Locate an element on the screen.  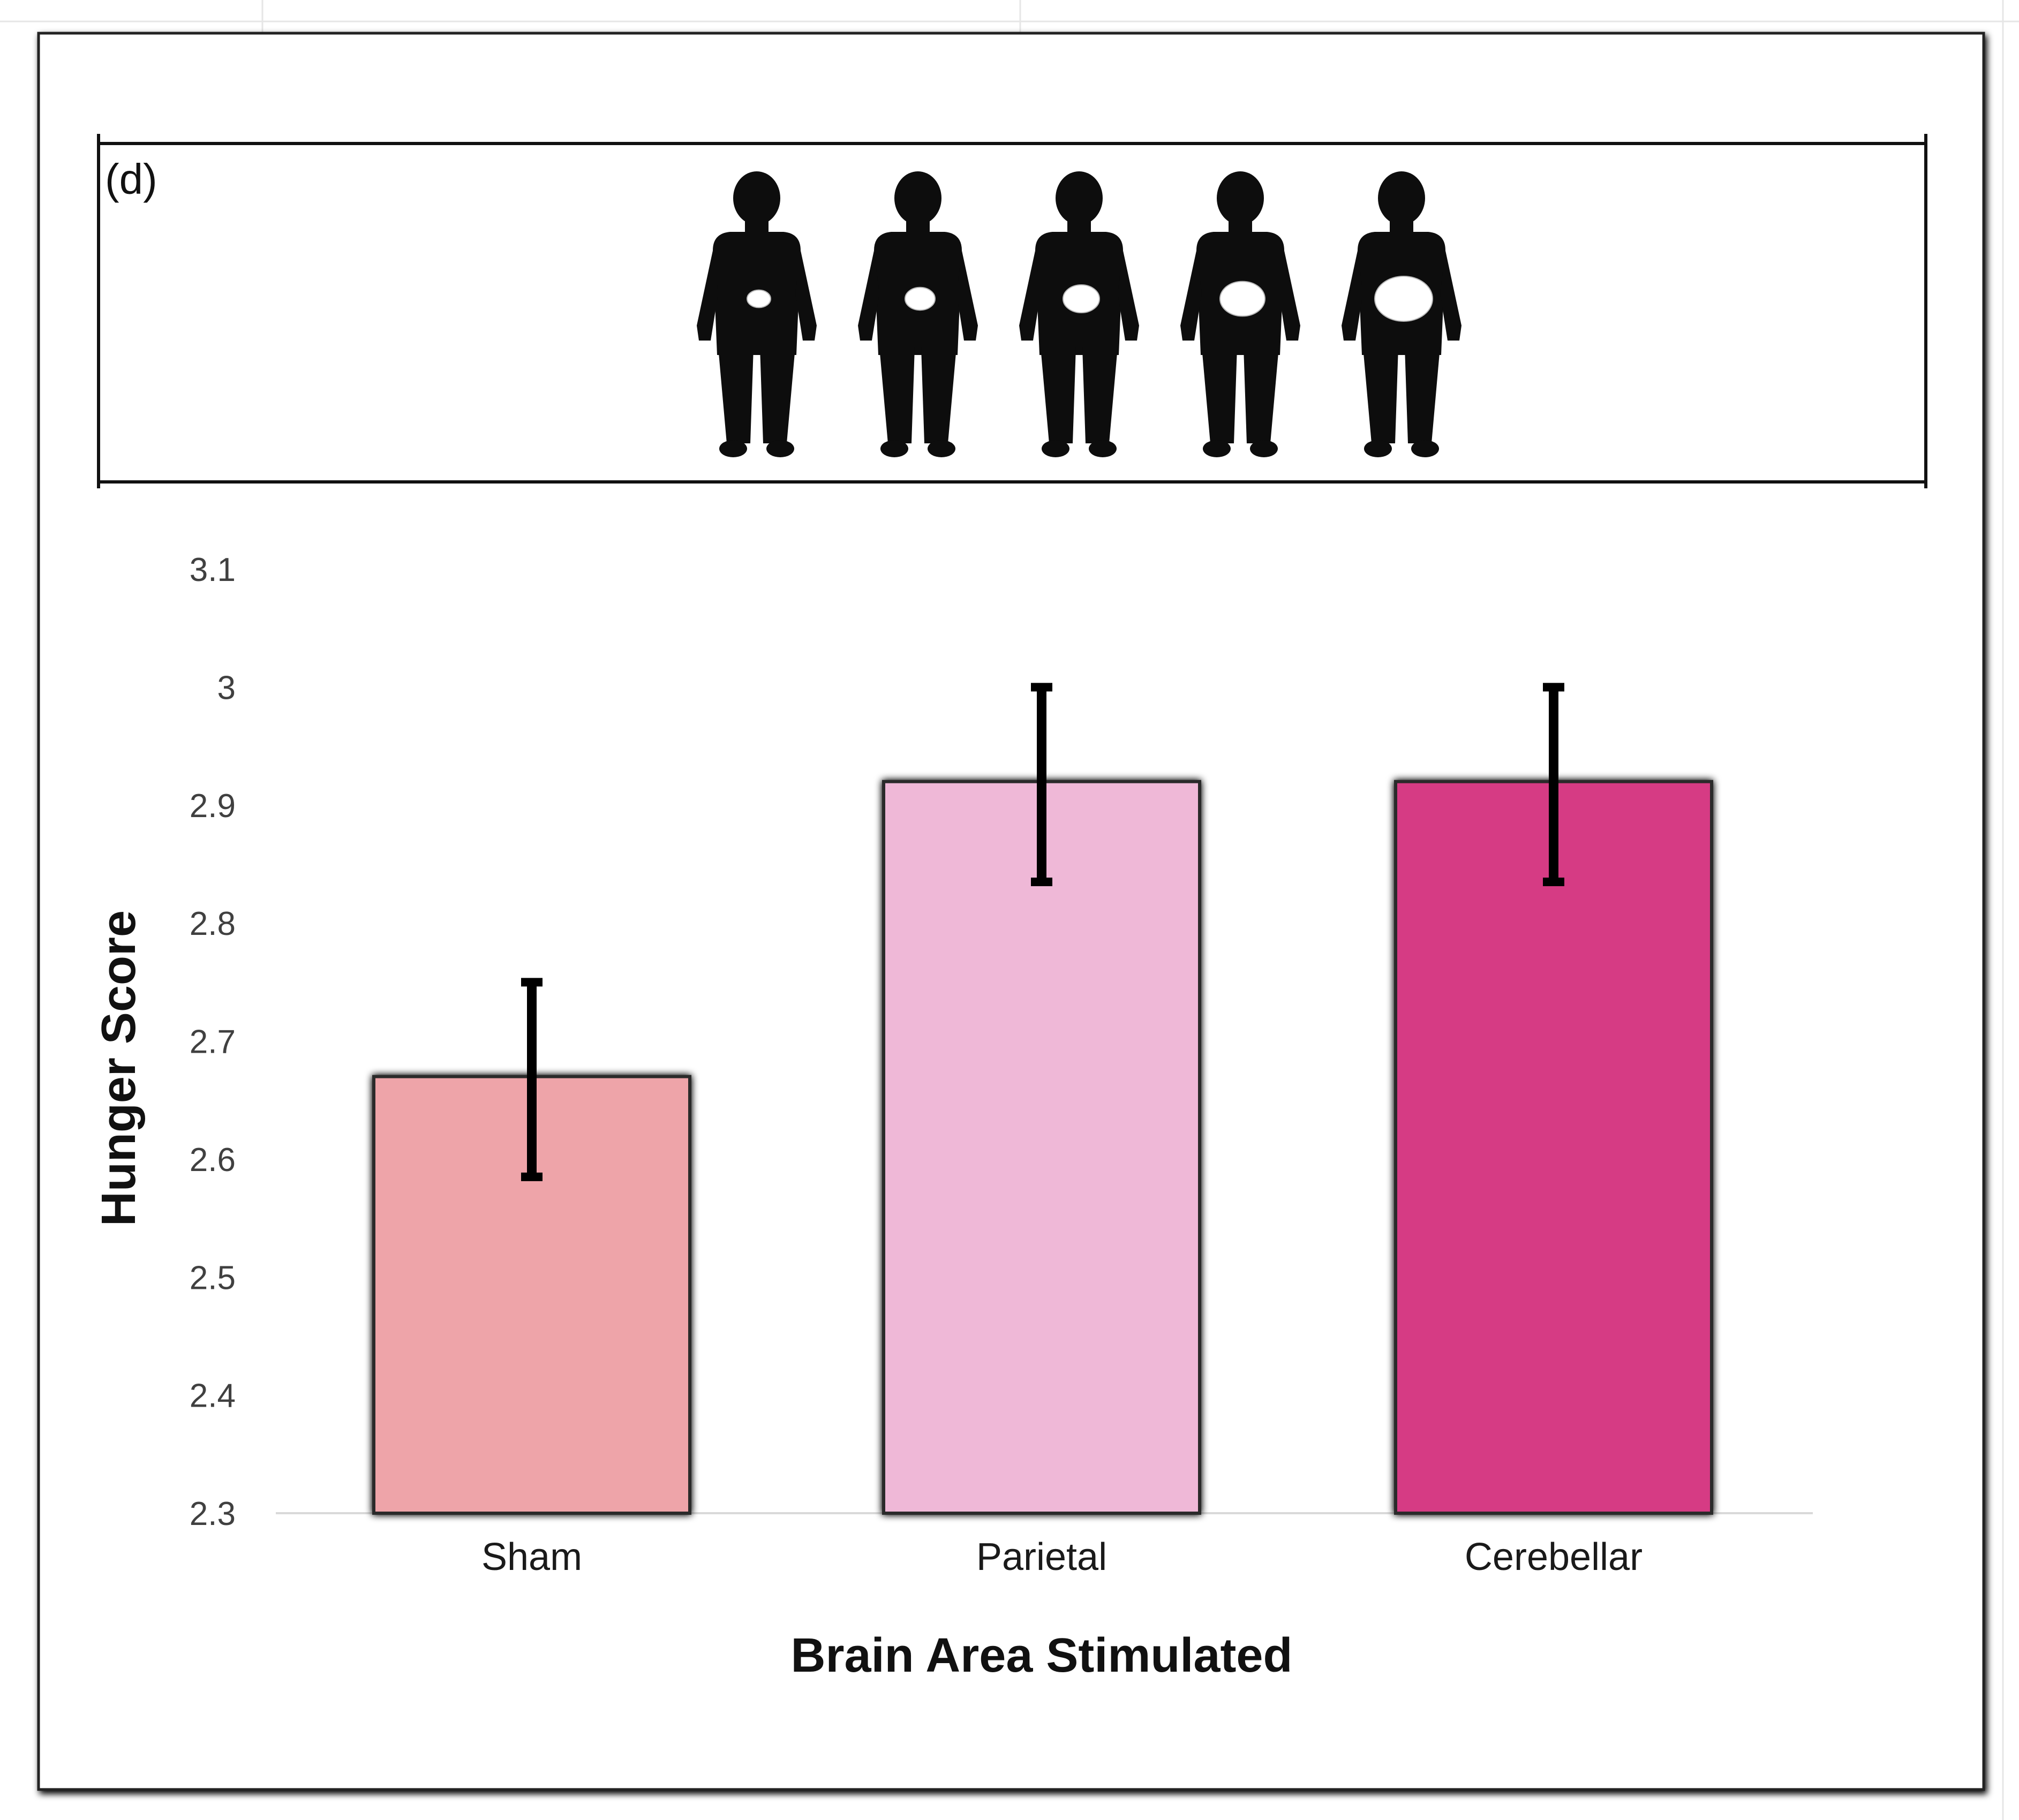
x-axis-title: Brain Area Stimulated is located at coordinates (1042, 1655).